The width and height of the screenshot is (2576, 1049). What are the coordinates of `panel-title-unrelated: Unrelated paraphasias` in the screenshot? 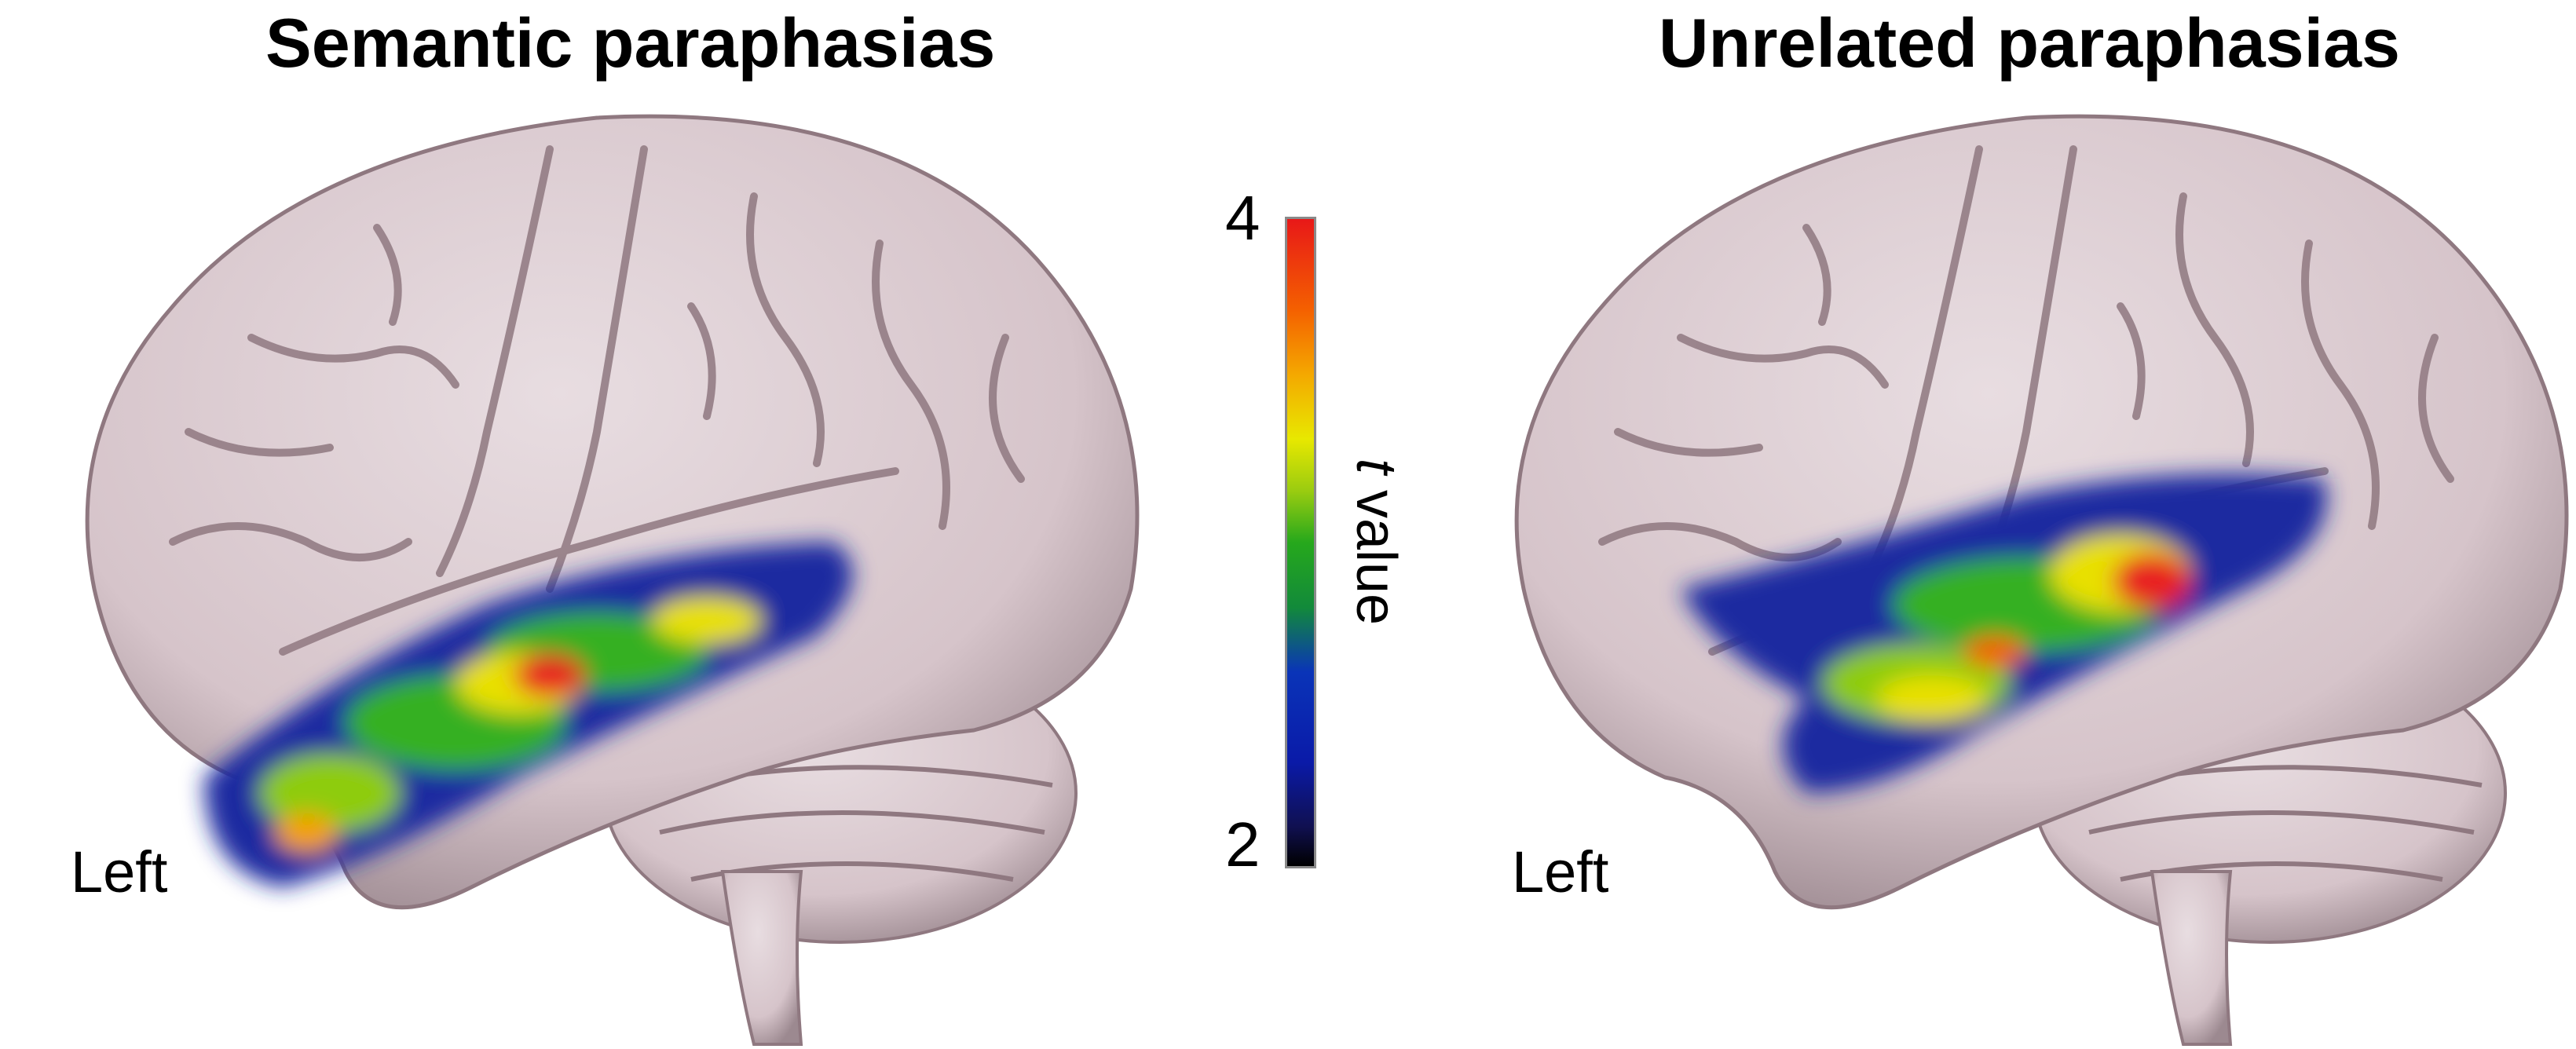 It's located at (2030, 43).